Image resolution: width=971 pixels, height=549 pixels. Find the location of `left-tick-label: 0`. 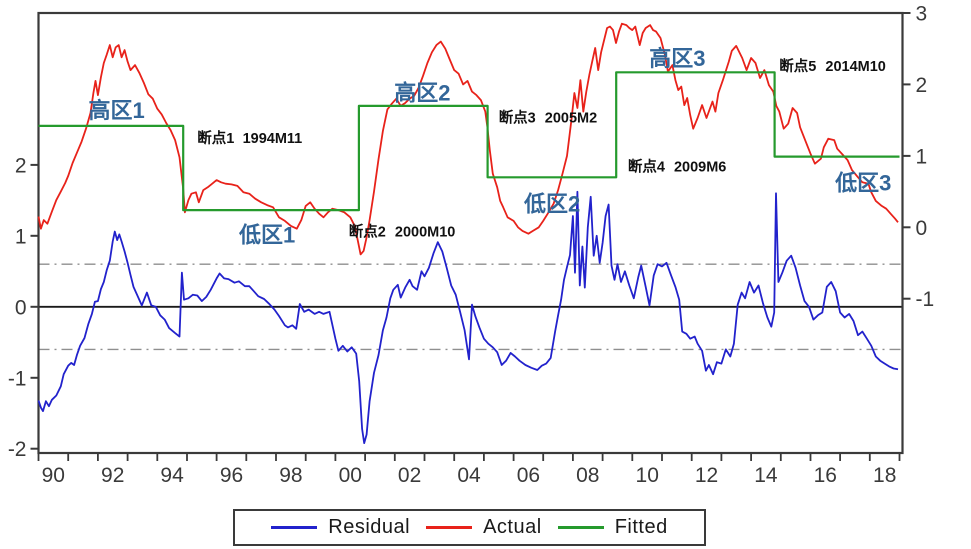

left-tick-label: 0 is located at coordinates (21, 307).